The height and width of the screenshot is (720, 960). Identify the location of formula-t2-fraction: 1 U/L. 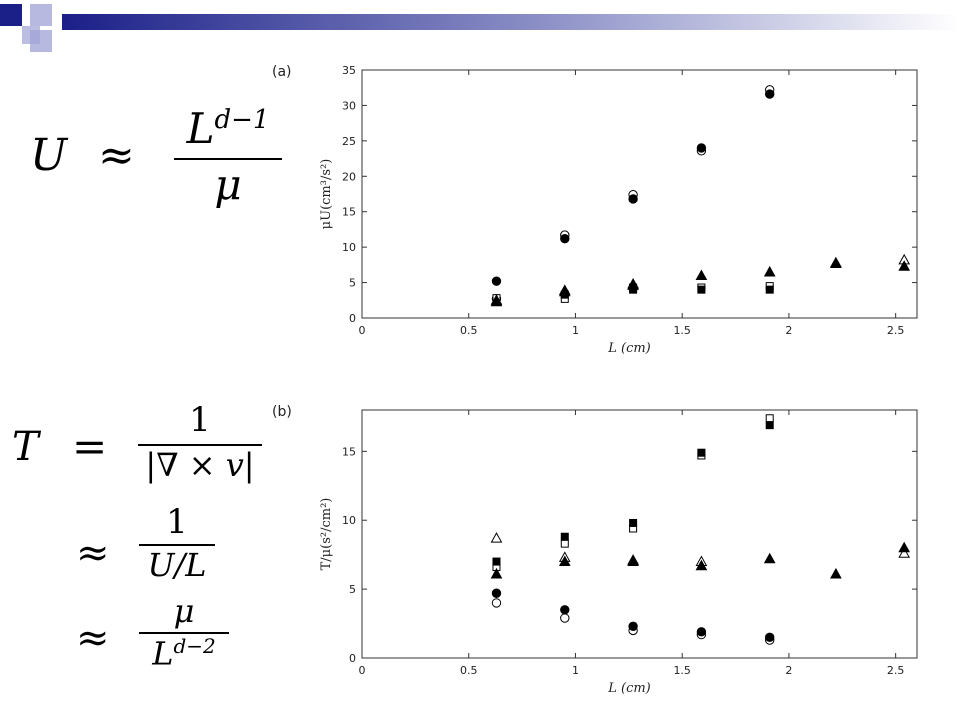
(177, 543).